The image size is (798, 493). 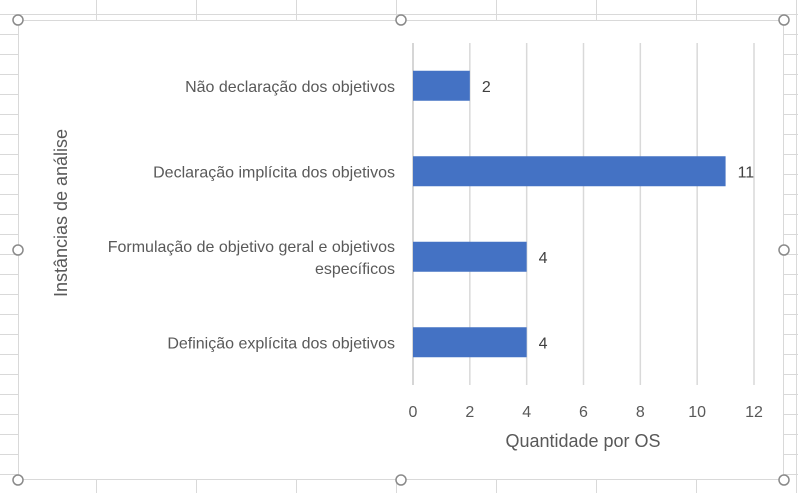 I want to click on x-tick-label: 6, so click(x=583, y=412).